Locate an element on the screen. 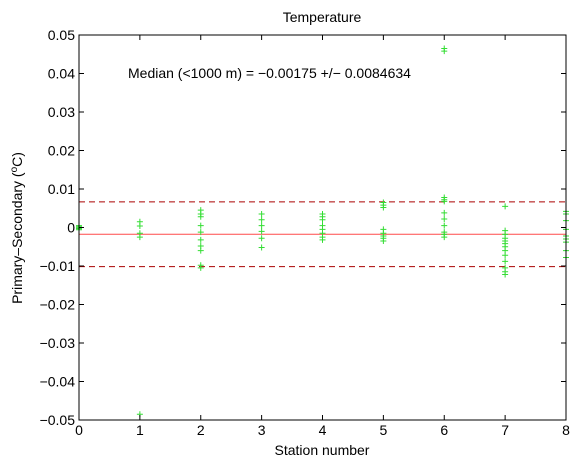  y-axis-label-sup: o is located at coordinates (14, 169).